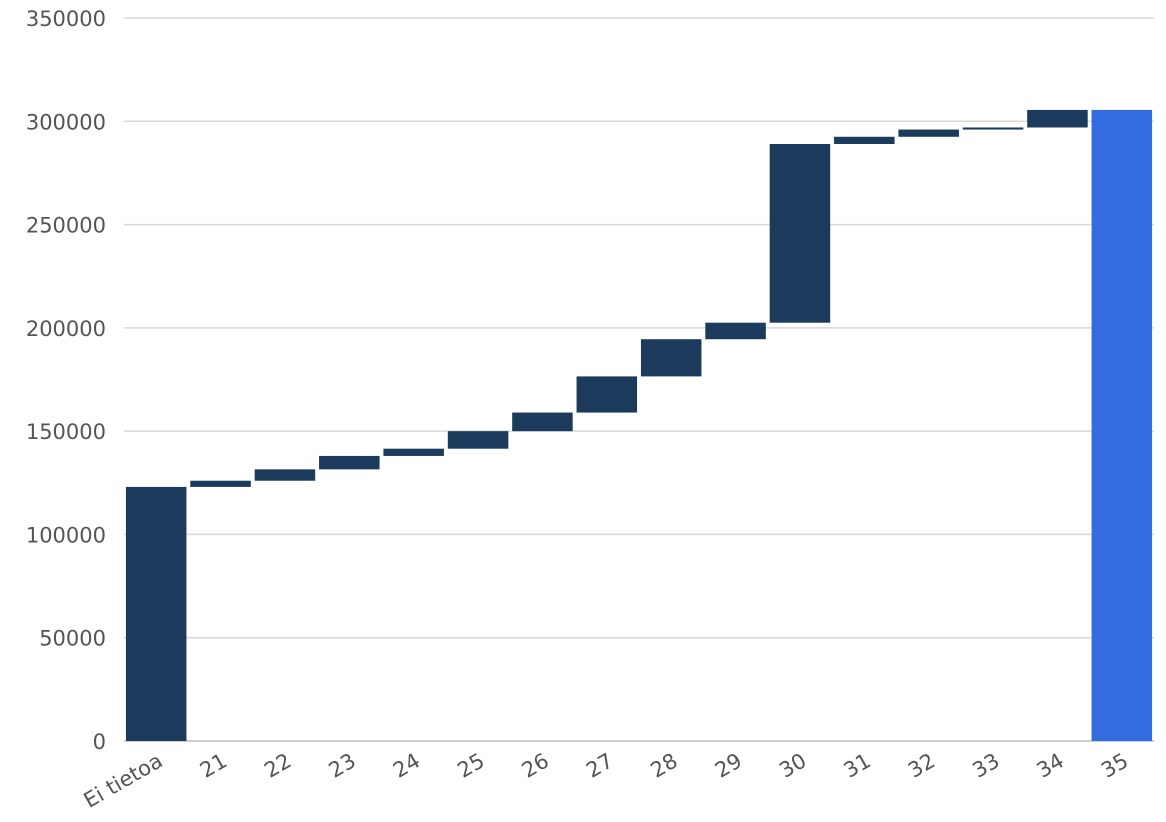 This screenshot has width=1166, height=822. I want to click on x-tick-label: 26, so click(535, 766).